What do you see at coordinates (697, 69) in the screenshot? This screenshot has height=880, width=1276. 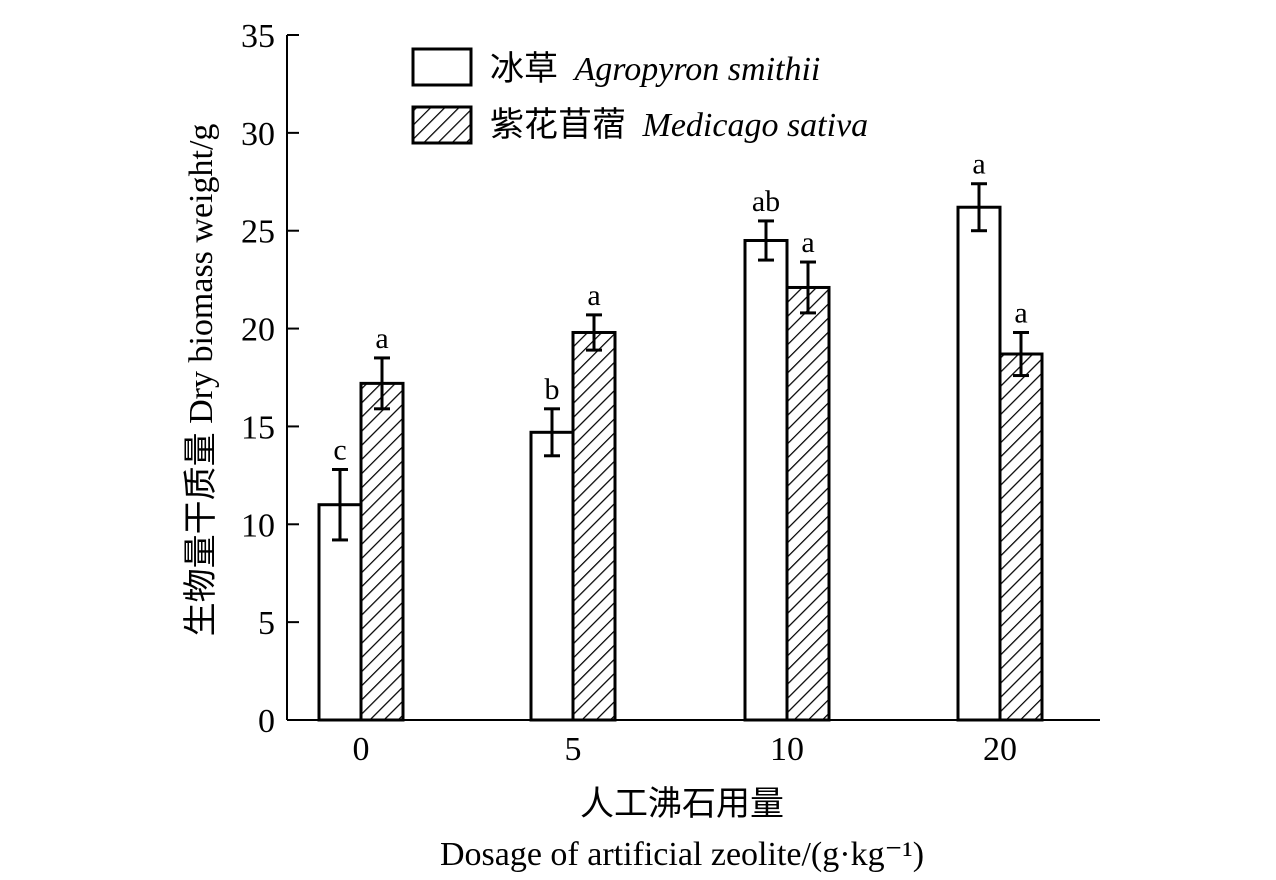 I see `legend-label-agropyron-latin: Agropyron smithii` at bounding box center [697, 69].